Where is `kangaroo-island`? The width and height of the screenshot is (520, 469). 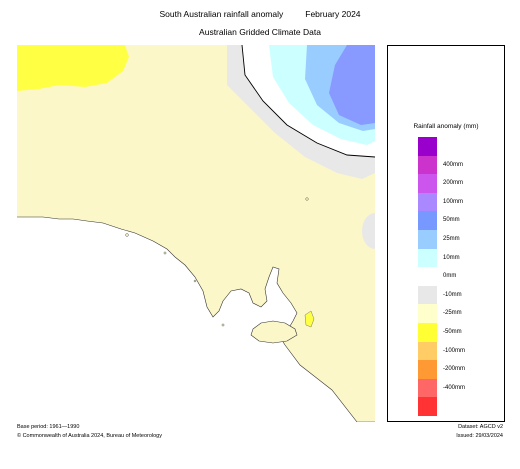
kangaroo-island is located at coordinates (274, 332).